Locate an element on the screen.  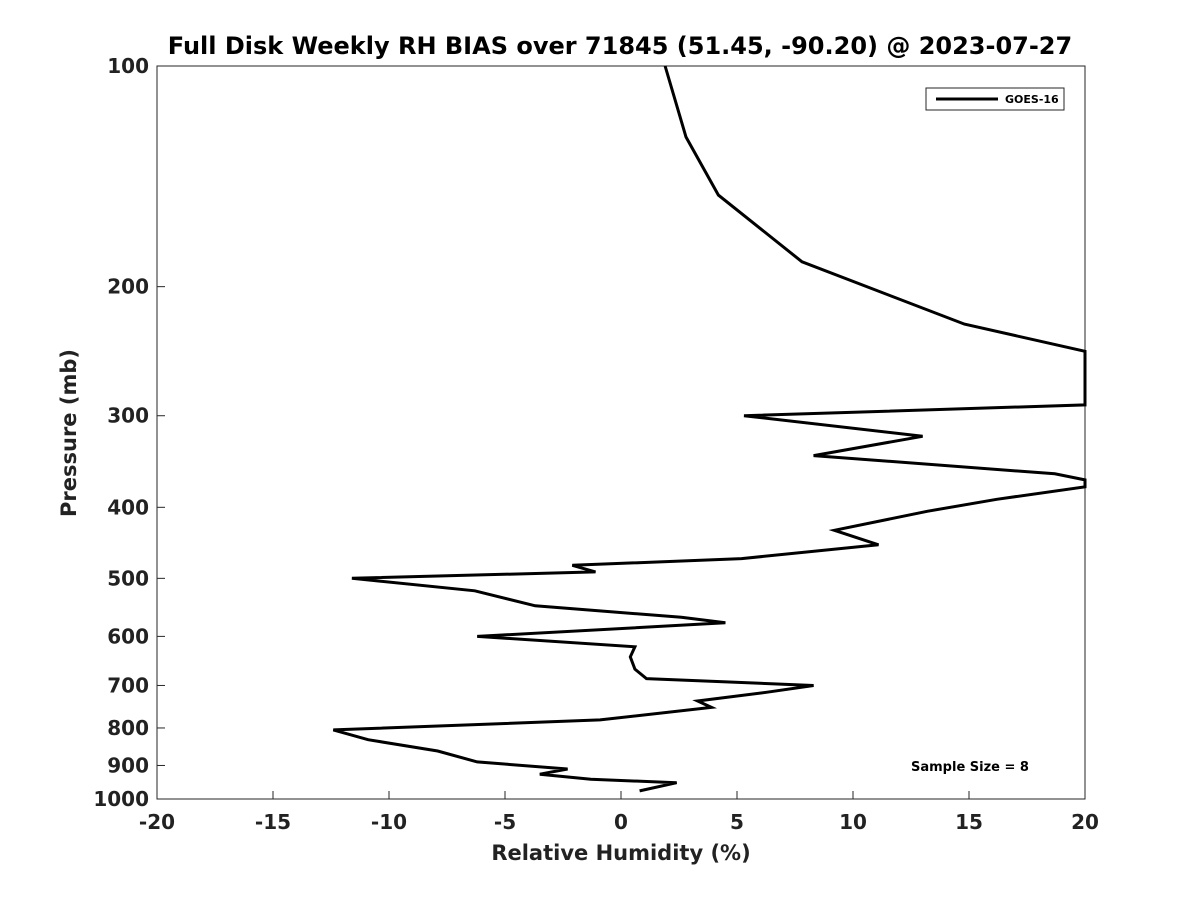
sample-size-annotation: Sample Size = 8 is located at coordinates (970, 767).